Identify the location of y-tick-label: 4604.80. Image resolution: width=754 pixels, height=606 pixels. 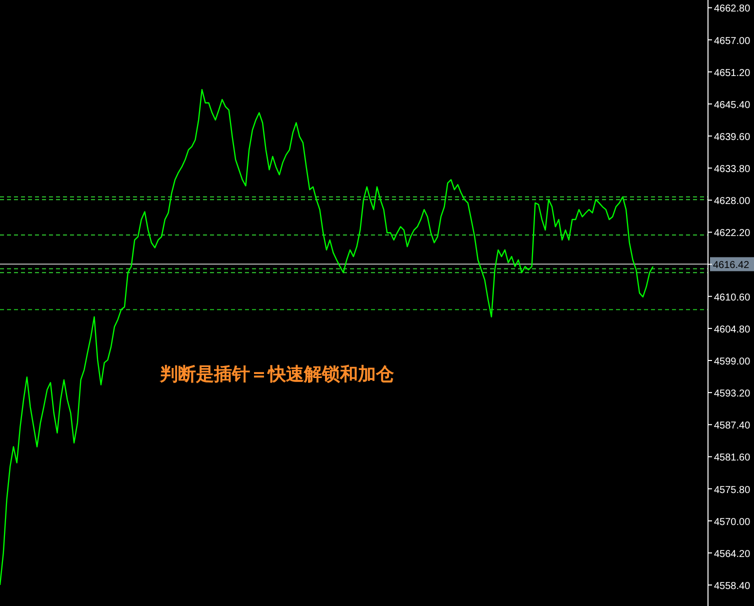
(732, 330).